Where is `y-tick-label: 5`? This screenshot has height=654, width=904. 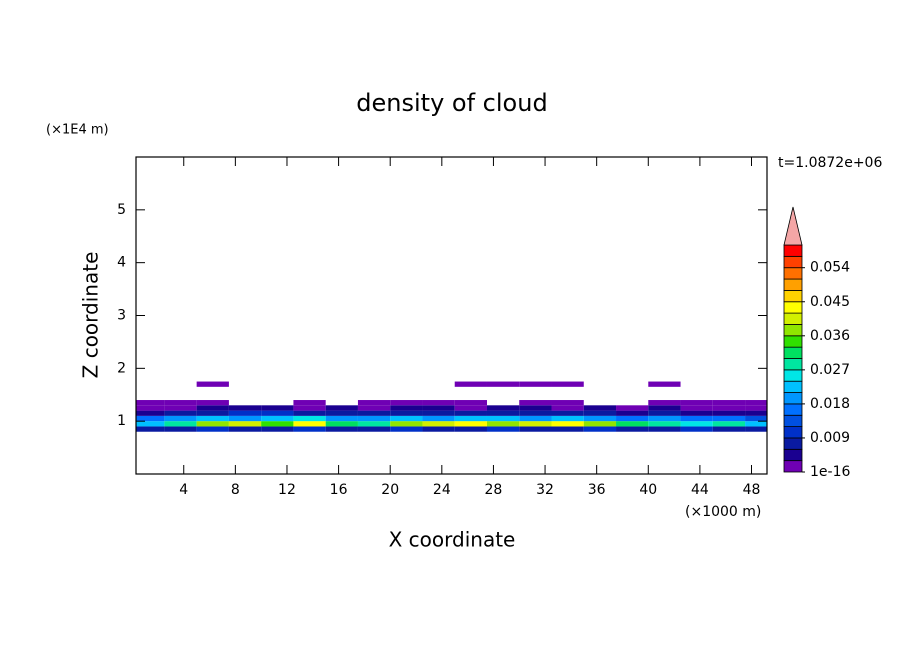 y-tick-label: 5 is located at coordinates (121, 210).